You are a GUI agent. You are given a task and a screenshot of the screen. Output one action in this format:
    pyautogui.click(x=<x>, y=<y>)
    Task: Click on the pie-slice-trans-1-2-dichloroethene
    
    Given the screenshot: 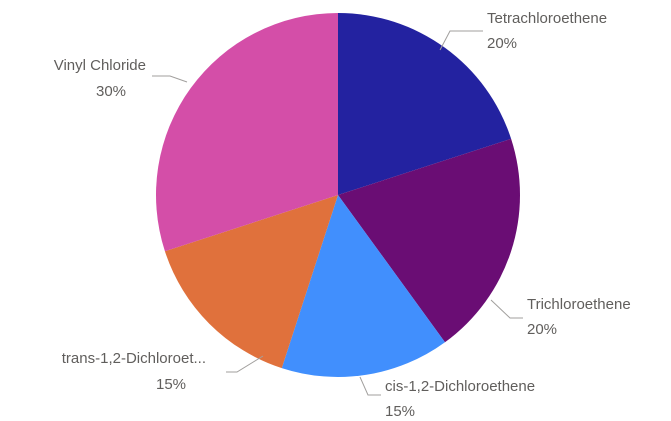 What is the action you would take?
    pyautogui.click(x=251, y=282)
    